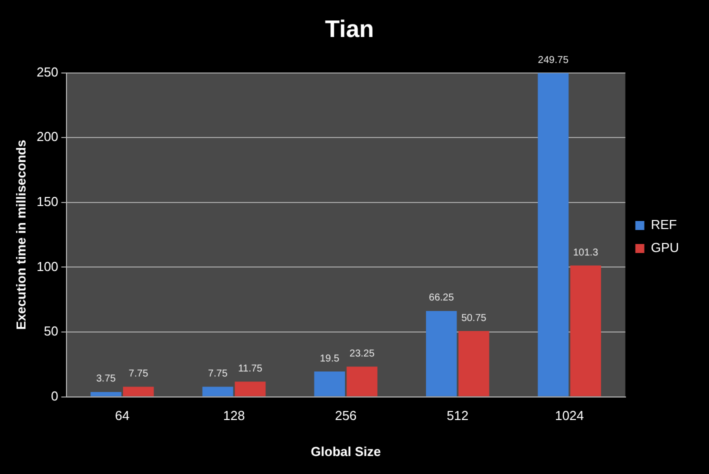 This screenshot has height=474, width=709. I want to click on data-label: 249.75, so click(553, 60).